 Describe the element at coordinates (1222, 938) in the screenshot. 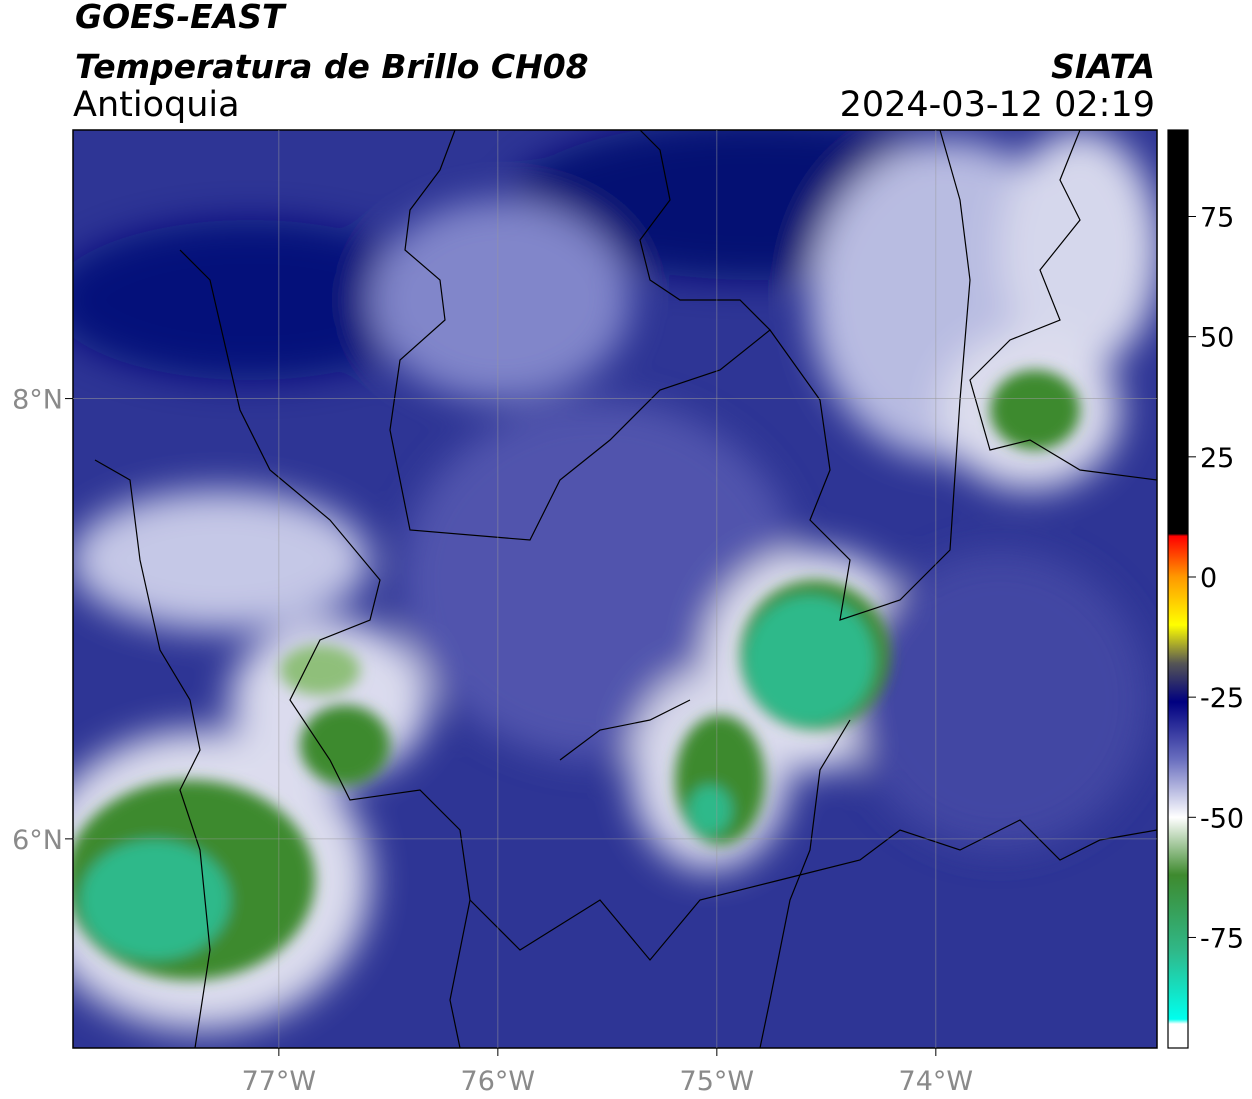

I see `colorbar-label: -75` at that location.